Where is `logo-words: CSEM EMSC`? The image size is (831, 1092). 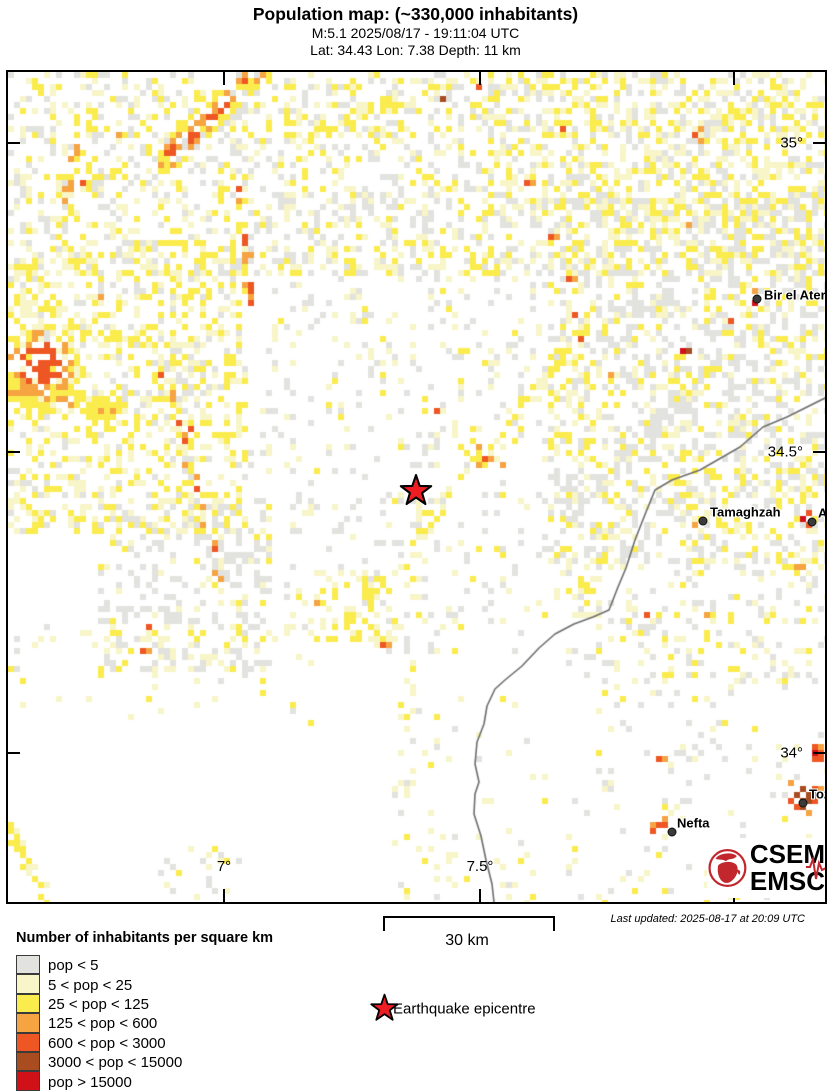 logo-words: CSEM EMSC is located at coordinates (787, 868).